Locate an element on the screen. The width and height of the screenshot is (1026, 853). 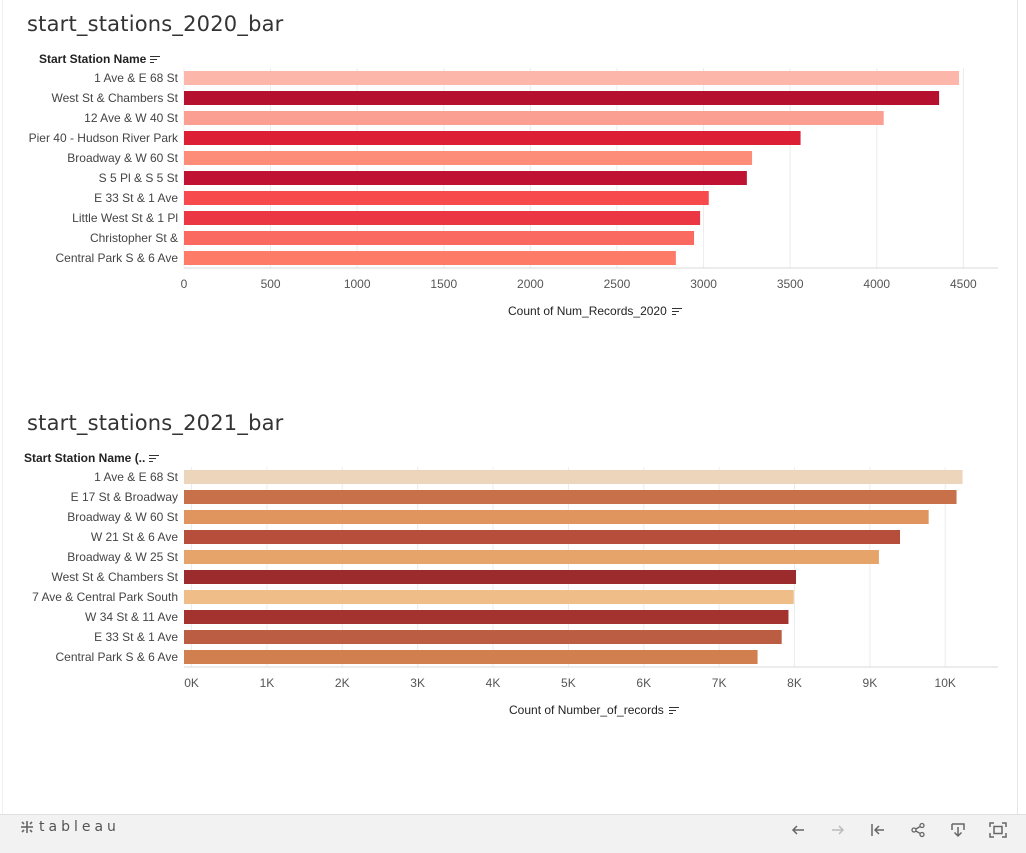
x-axis-title-2021: Count of Number_of_records is located at coordinates (594, 710).